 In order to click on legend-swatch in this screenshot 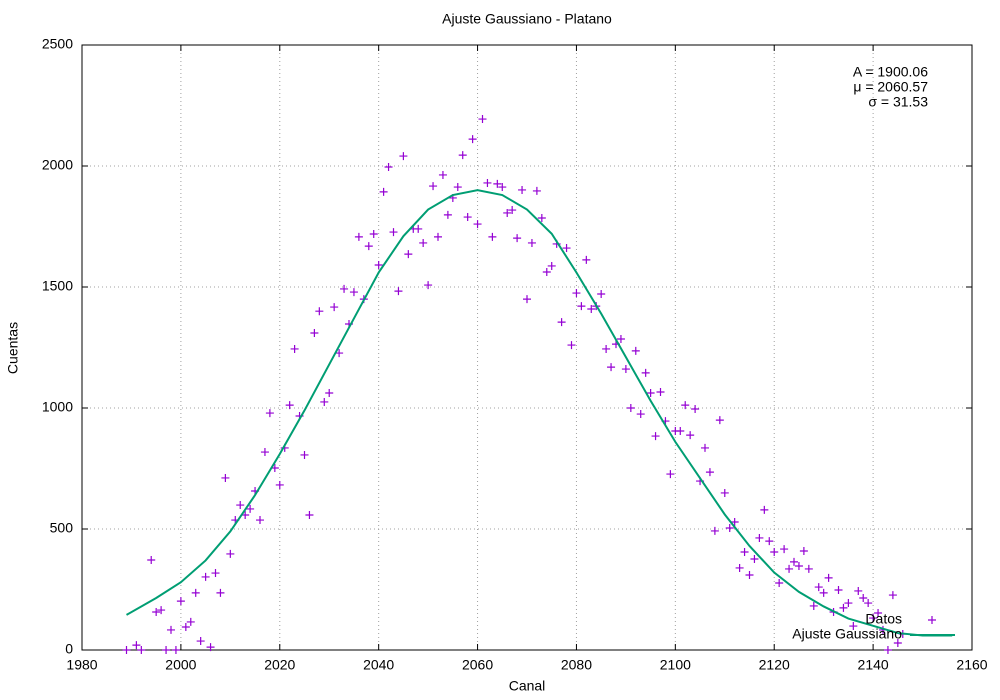, I will do `click(932, 620)`.